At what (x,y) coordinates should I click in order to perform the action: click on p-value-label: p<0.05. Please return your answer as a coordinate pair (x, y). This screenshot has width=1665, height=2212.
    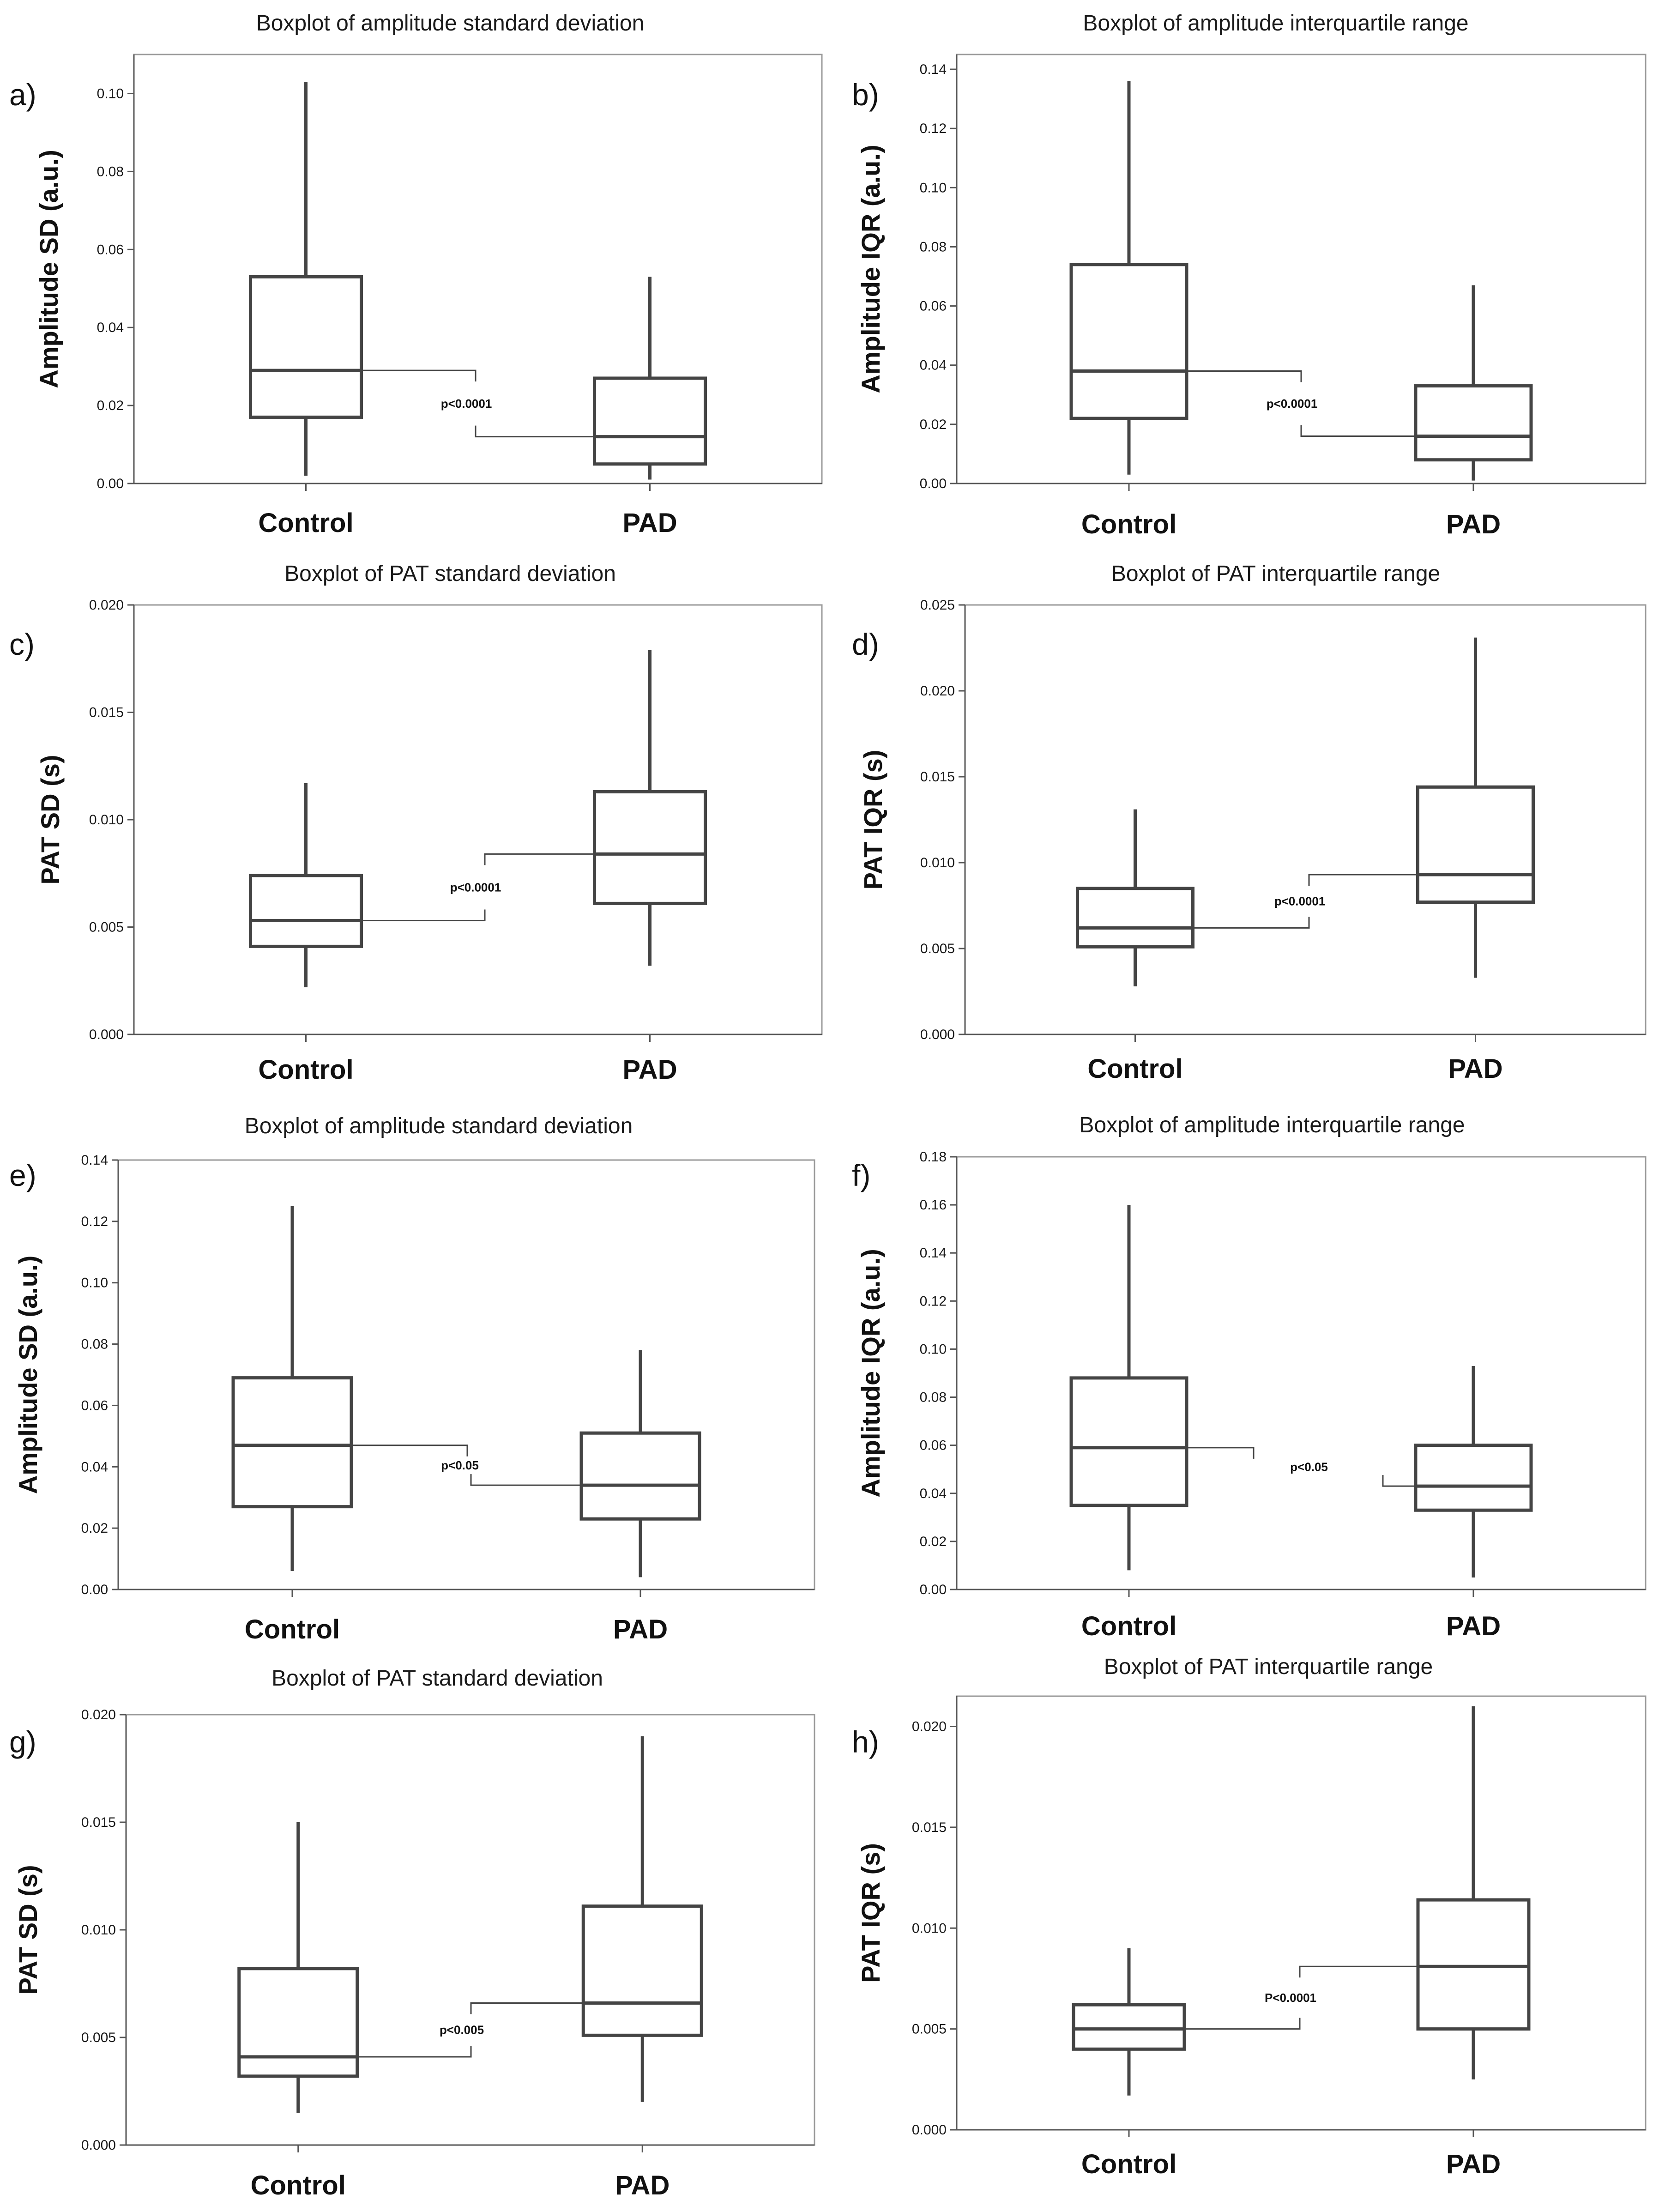
    Looking at the image, I should click on (1309, 1467).